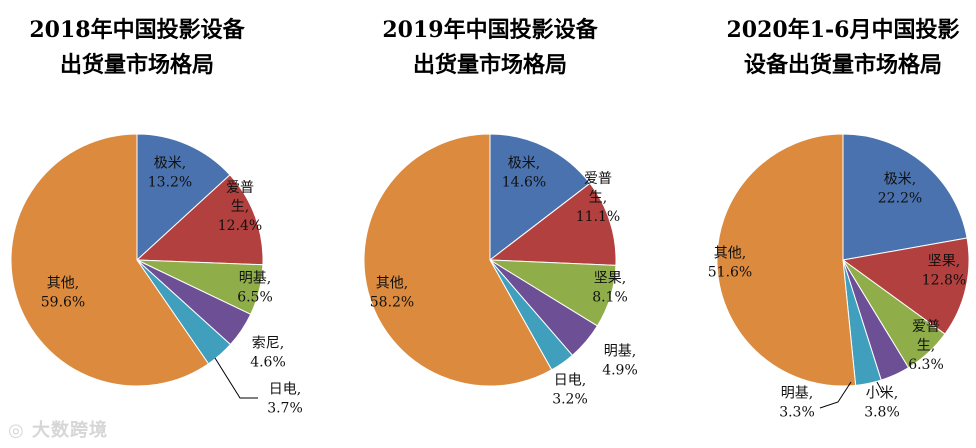 This screenshot has width=976, height=448. Describe the element at coordinates (926, 346) in the screenshot. I see `slice-label: 爱普生, 6.3%` at that location.